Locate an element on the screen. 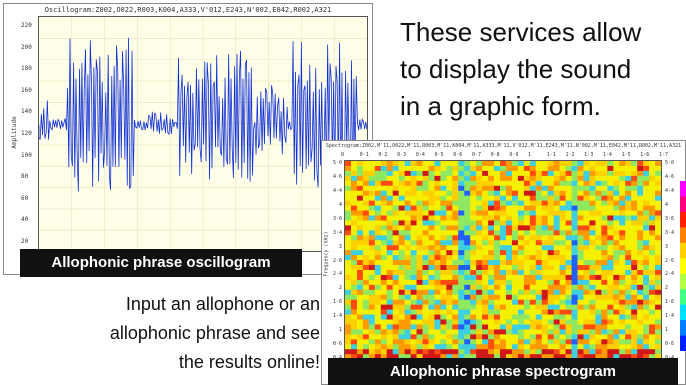 The width and height of the screenshot is (686, 385). spectrogram-x-tick: 0 is located at coordinates (343, 155).